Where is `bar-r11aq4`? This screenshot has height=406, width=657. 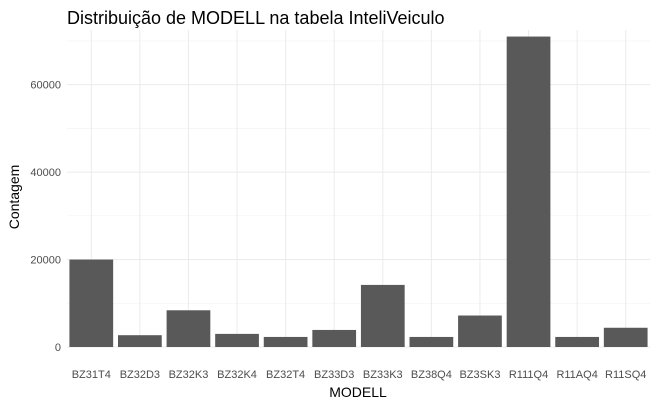
bar-r11aq4 is located at coordinates (577, 341).